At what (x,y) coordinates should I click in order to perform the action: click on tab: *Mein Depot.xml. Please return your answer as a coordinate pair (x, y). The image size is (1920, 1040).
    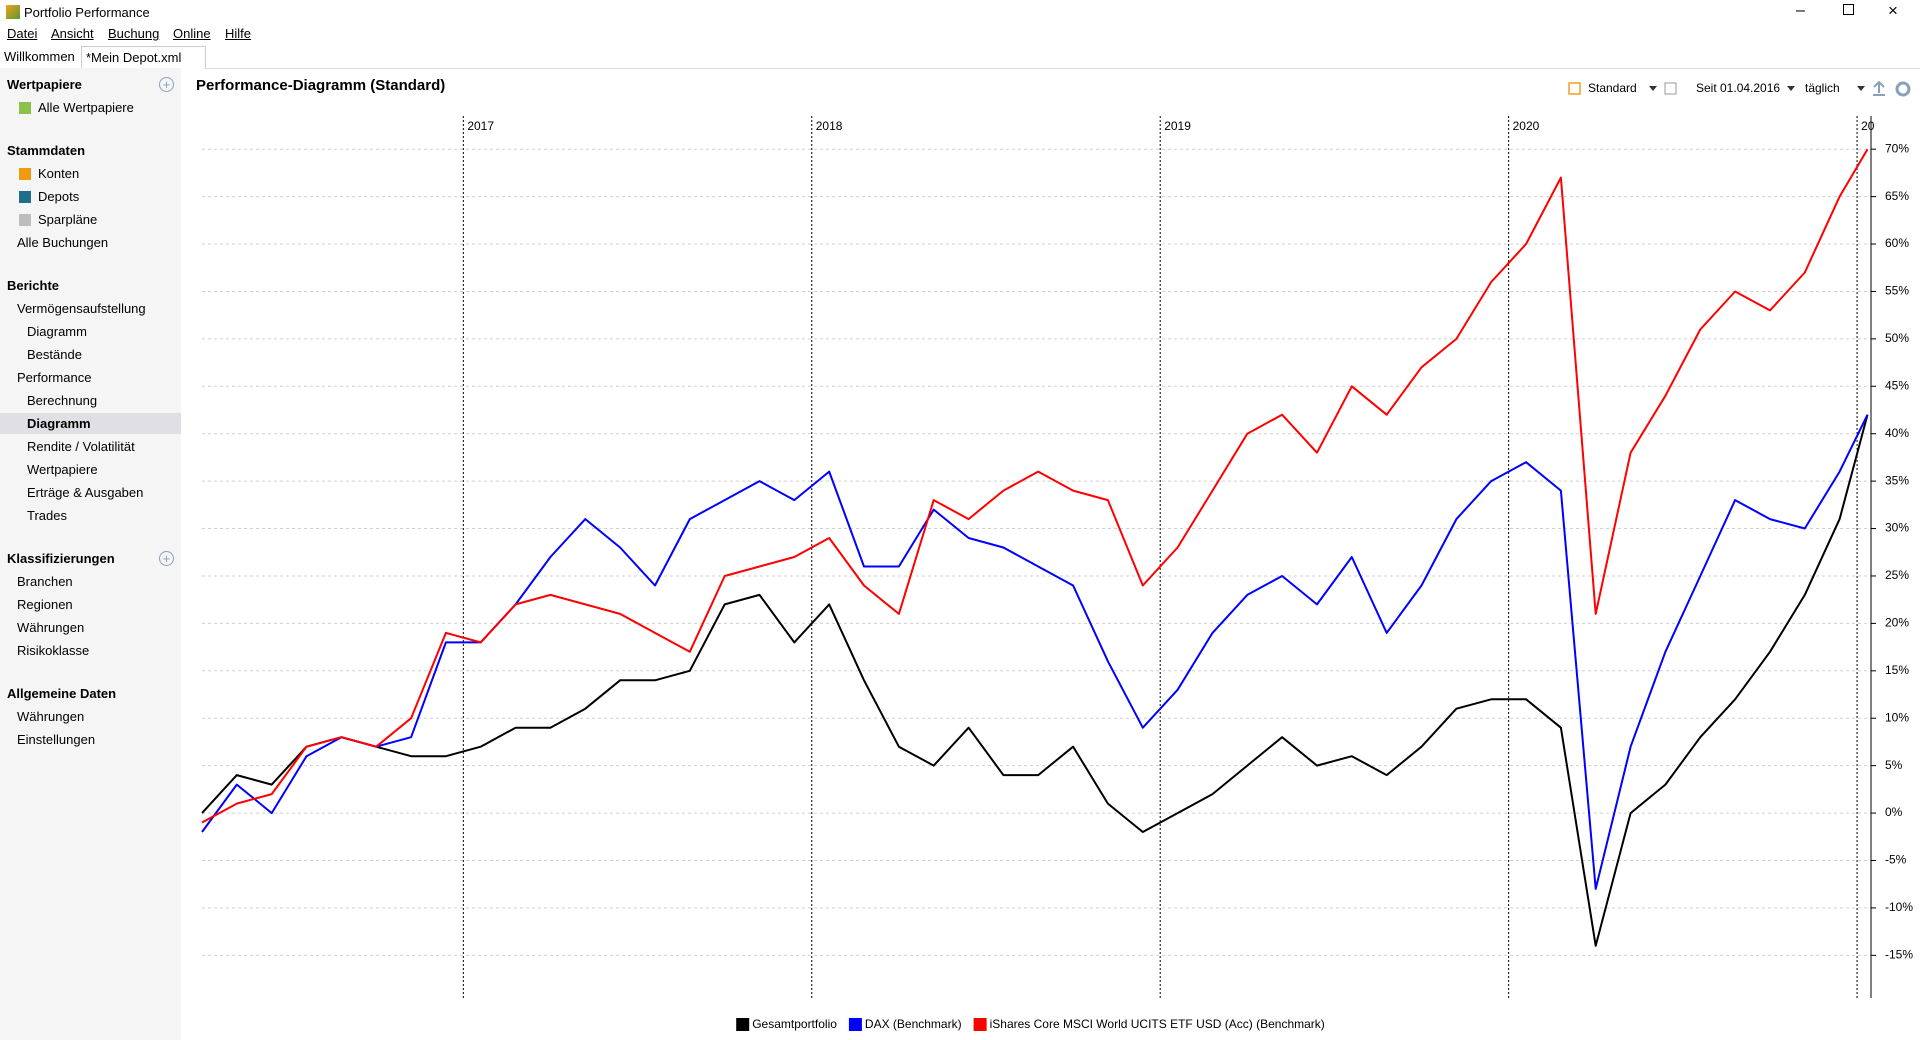
    Looking at the image, I should click on (144, 57).